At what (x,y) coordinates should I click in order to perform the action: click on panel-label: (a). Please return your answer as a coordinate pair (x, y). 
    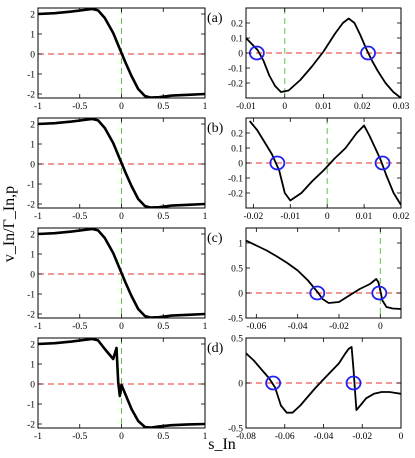
    Looking at the image, I should click on (215, 18).